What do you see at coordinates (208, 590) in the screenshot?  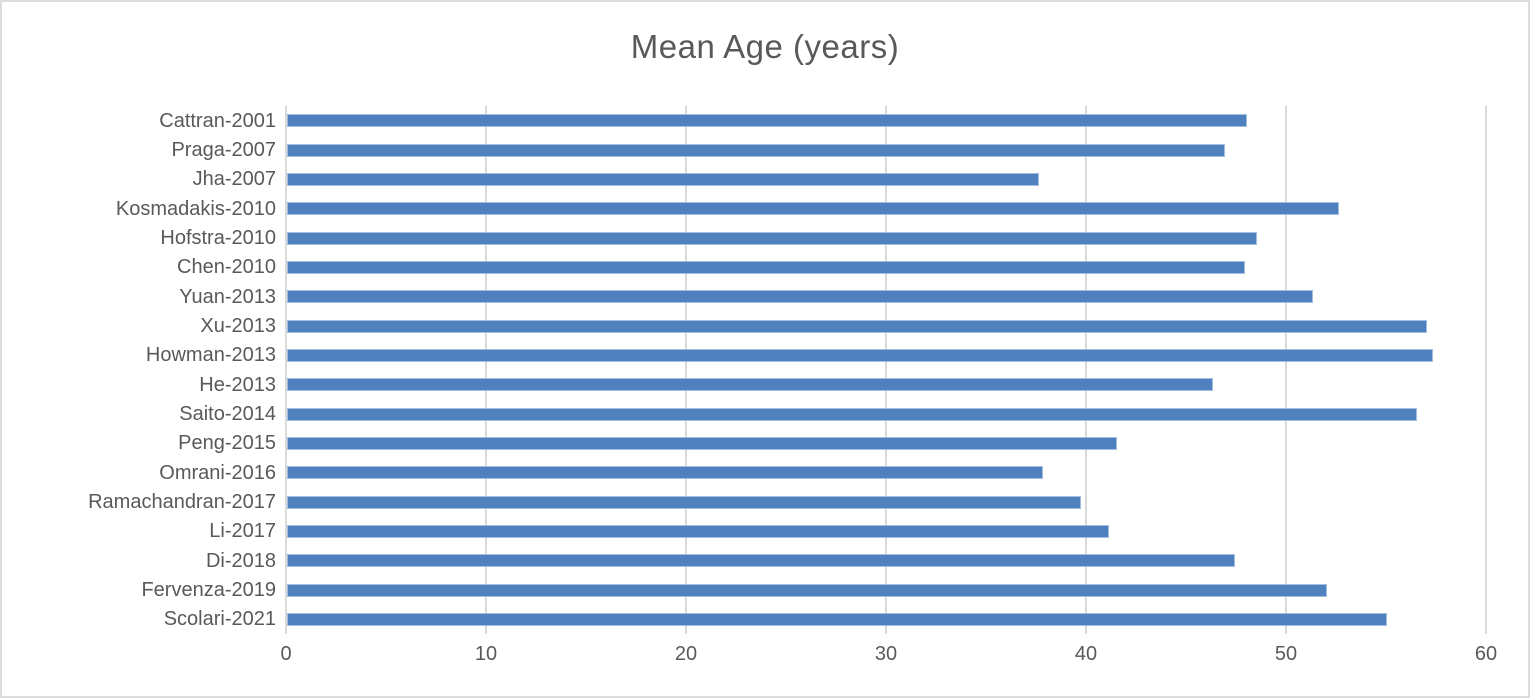 I see `category-label-fervenza-2019: Fervenza-2019` at bounding box center [208, 590].